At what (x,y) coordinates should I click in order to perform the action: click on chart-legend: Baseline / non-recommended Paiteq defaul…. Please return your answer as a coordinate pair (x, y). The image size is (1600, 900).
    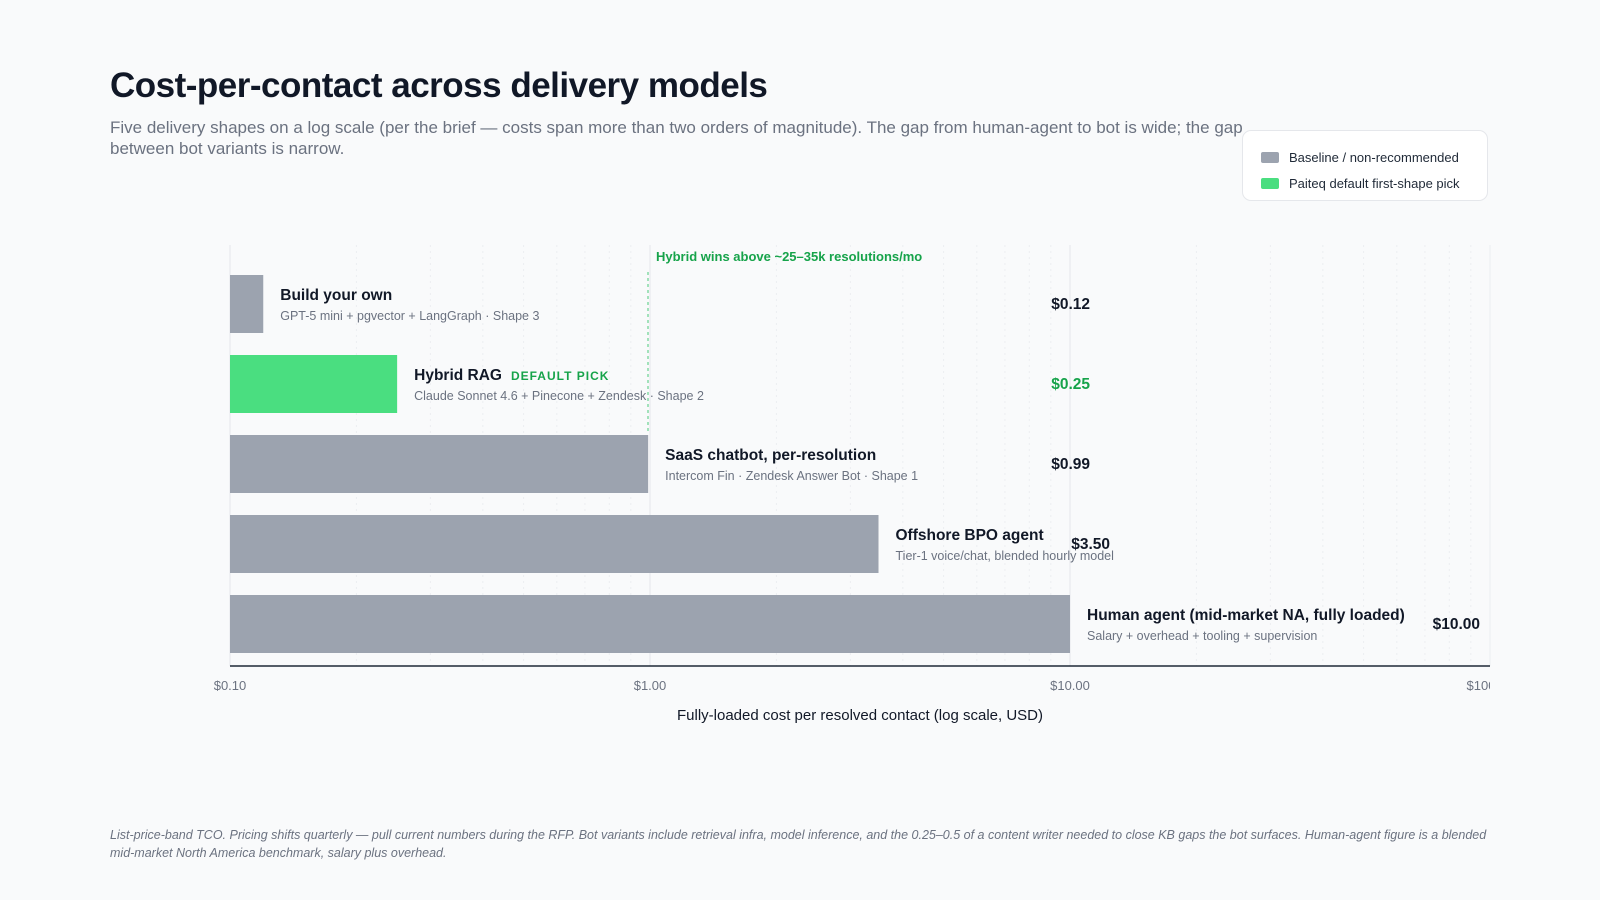
    Looking at the image, I should click on (1365, 165).